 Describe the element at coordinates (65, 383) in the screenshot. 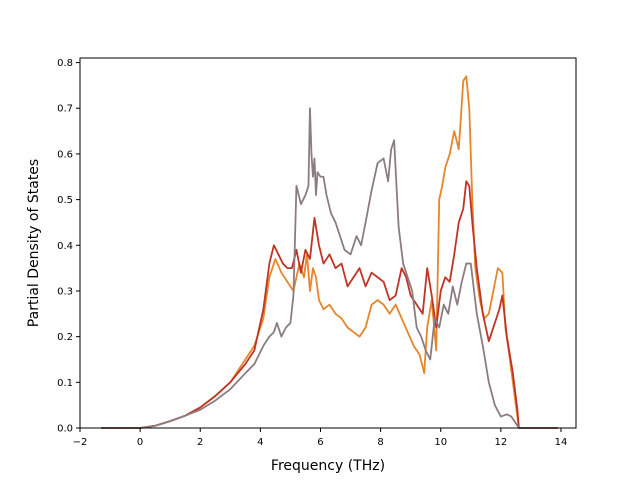

I see `y-tick-label: 0.1` at that location.